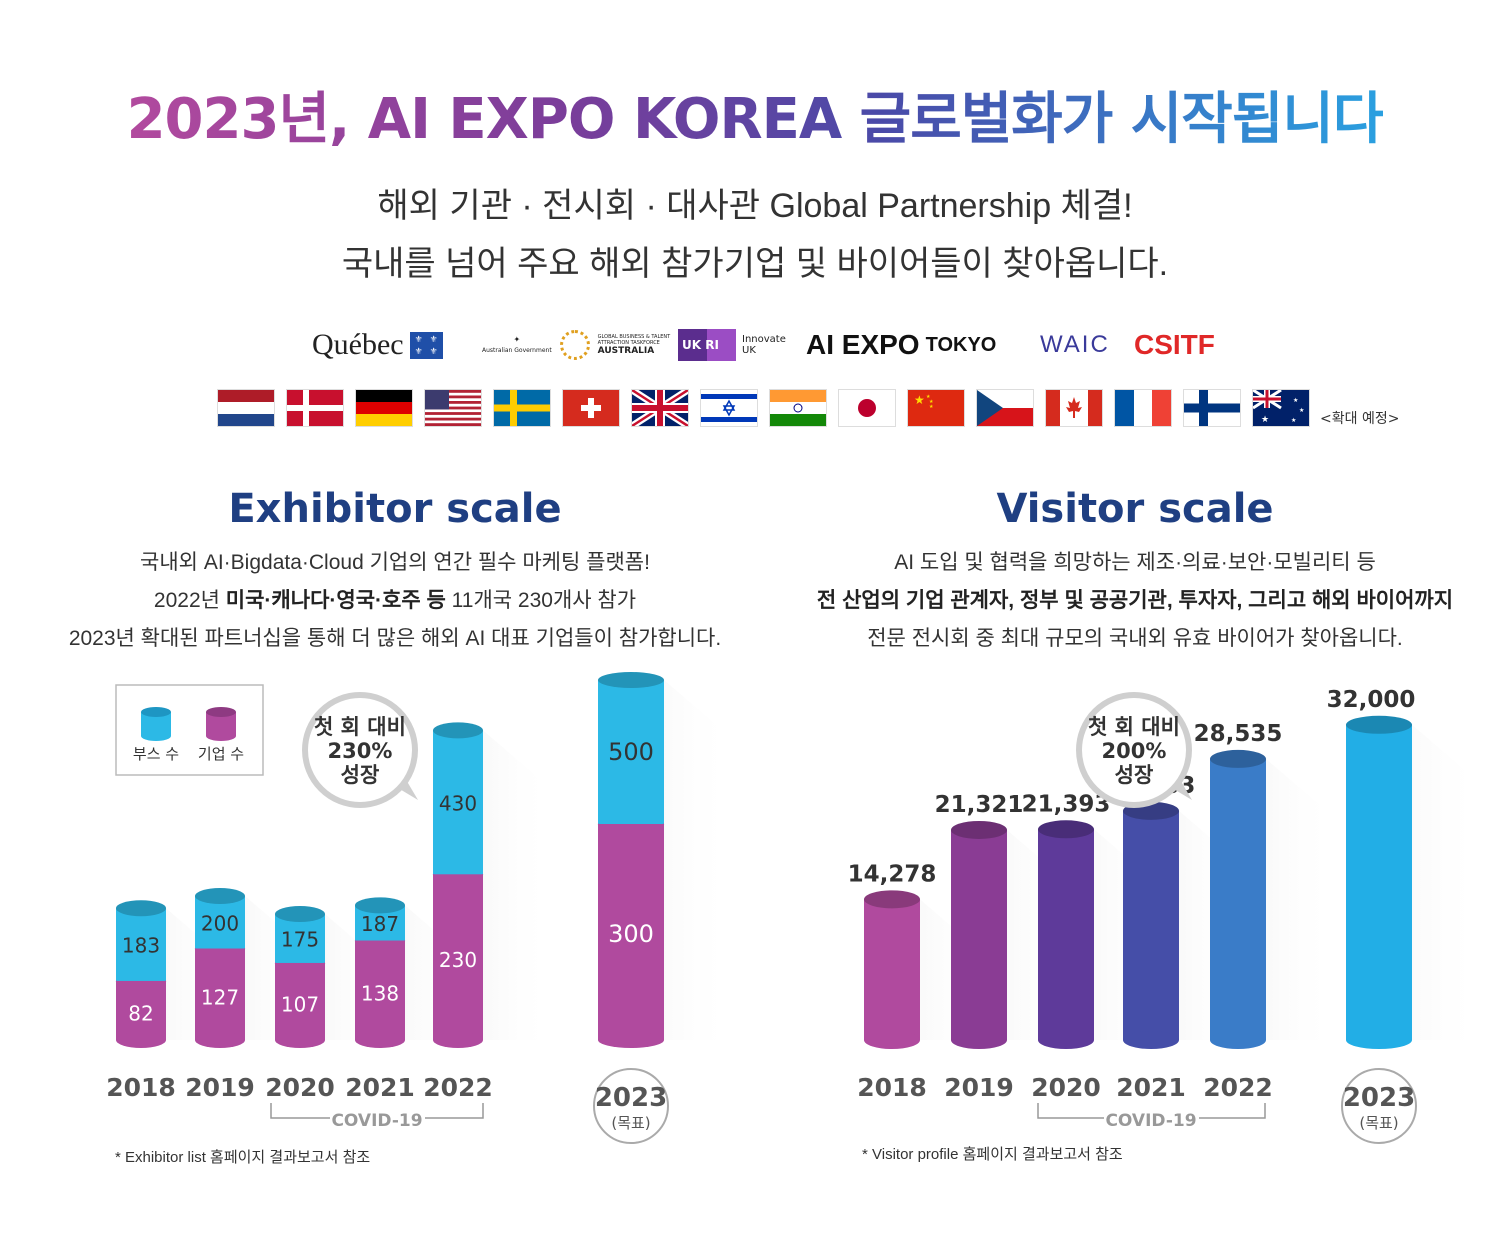 The height and width of the screenshot is (1240, 1510). What do you see at coordinates (1075, 345) in the screenshot?
I see `waic-logo: WAIC` at bounding box center [1075, 345].